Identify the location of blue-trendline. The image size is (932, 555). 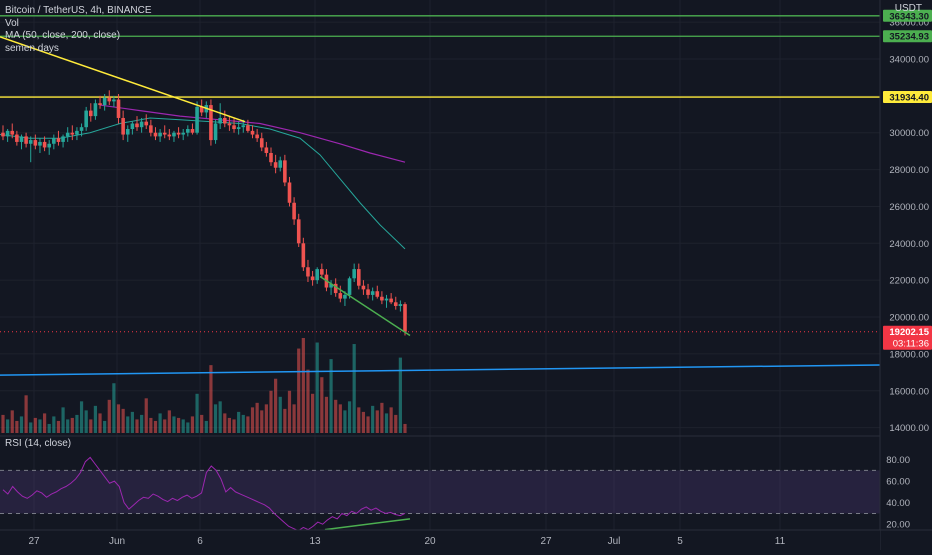
(440, 370).